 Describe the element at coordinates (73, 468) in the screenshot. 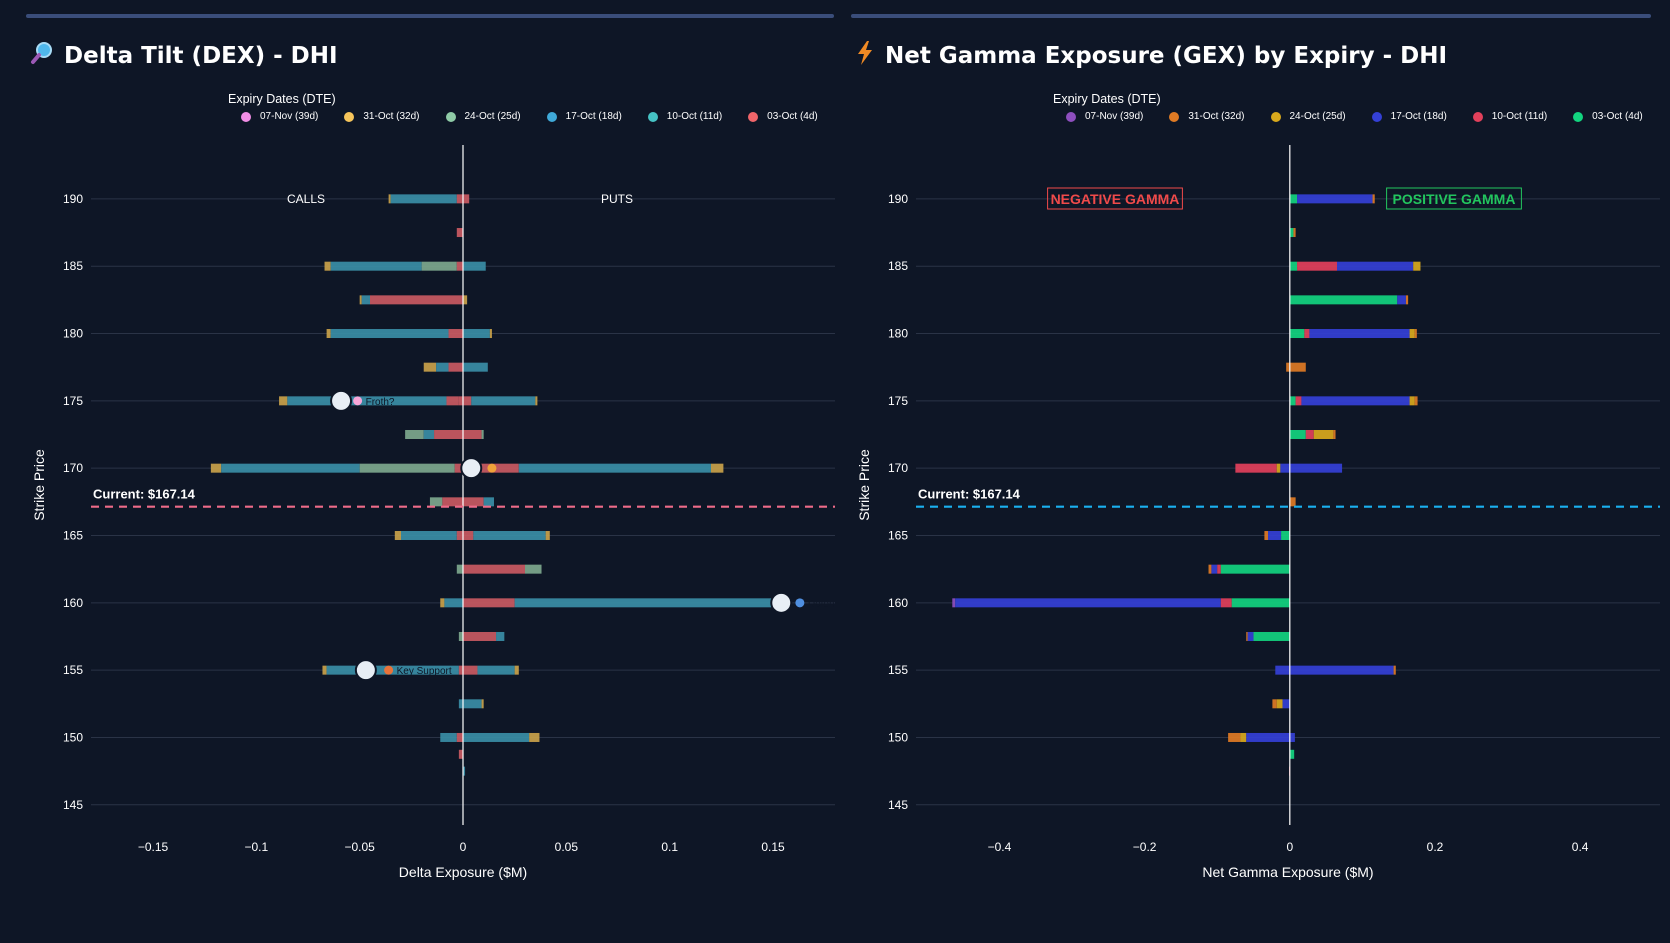

I see `y-tick-label: 170` at that location.